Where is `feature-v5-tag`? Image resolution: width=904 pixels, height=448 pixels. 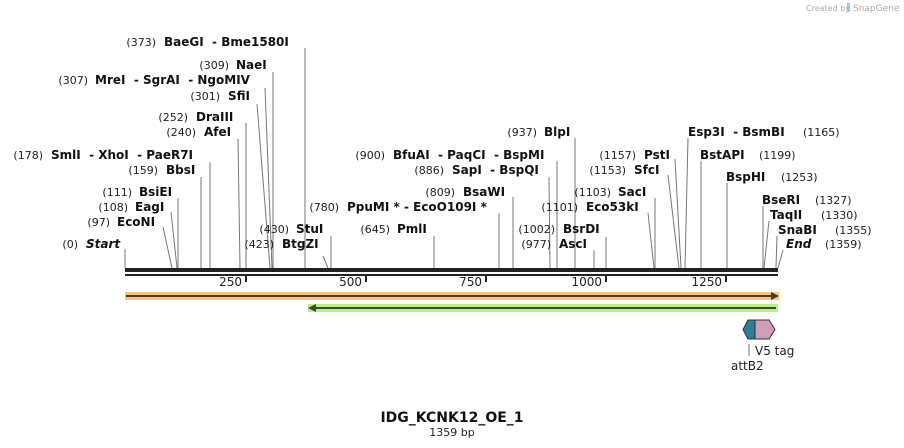
feature-v5-tag is located at coordinates (765, 329).